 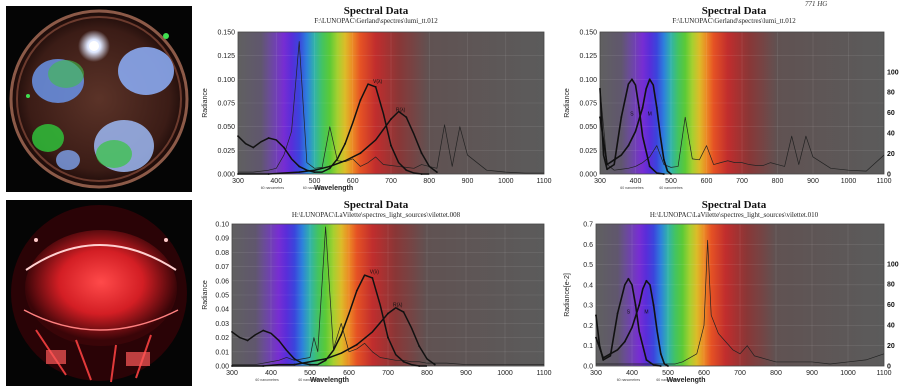 I want to click on y-tick-label: 0.04, so click(x=222, y=310).